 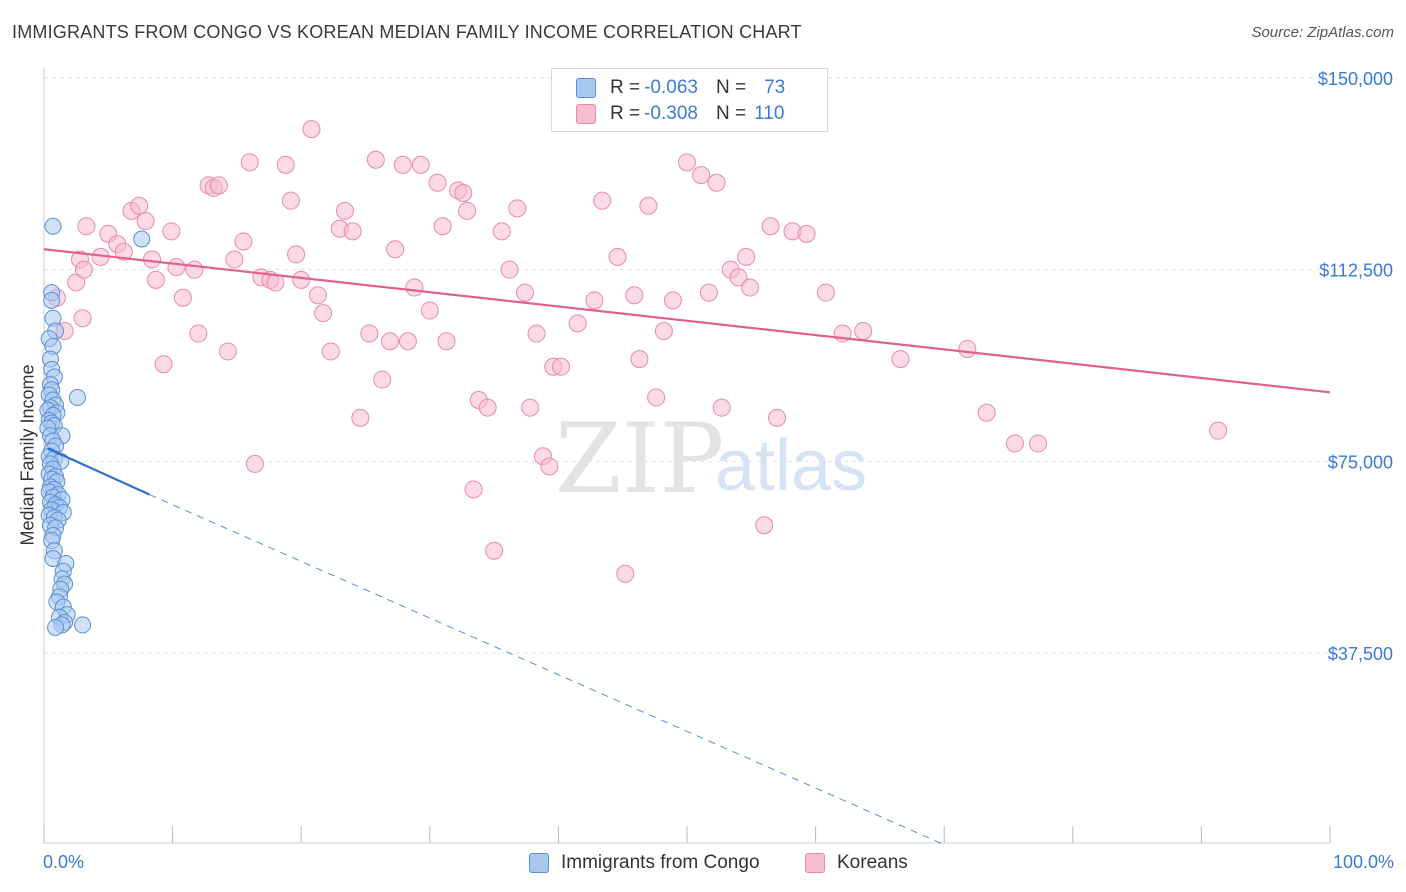 I want to click on legend-label-korean: Koreans, so click(x=872, y=862).